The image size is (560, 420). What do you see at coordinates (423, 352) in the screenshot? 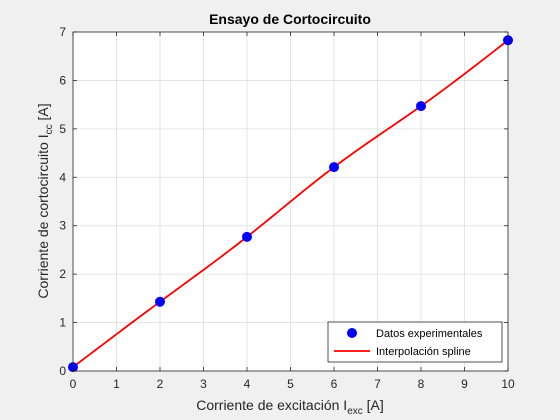
I see `legend-label-spline: Interpolación spline` at bounding box center [423, 352].